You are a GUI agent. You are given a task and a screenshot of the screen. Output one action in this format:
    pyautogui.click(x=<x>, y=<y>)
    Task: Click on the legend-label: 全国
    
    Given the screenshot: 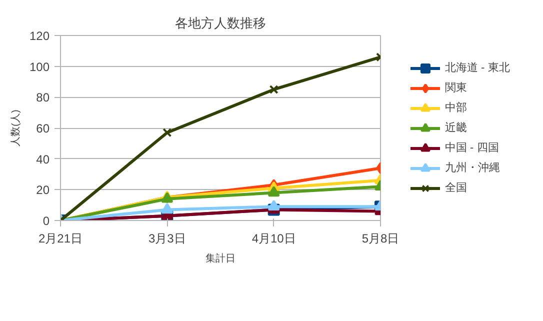 What is the action you would take?
    pyautogui.click(x=456, y=188)
    